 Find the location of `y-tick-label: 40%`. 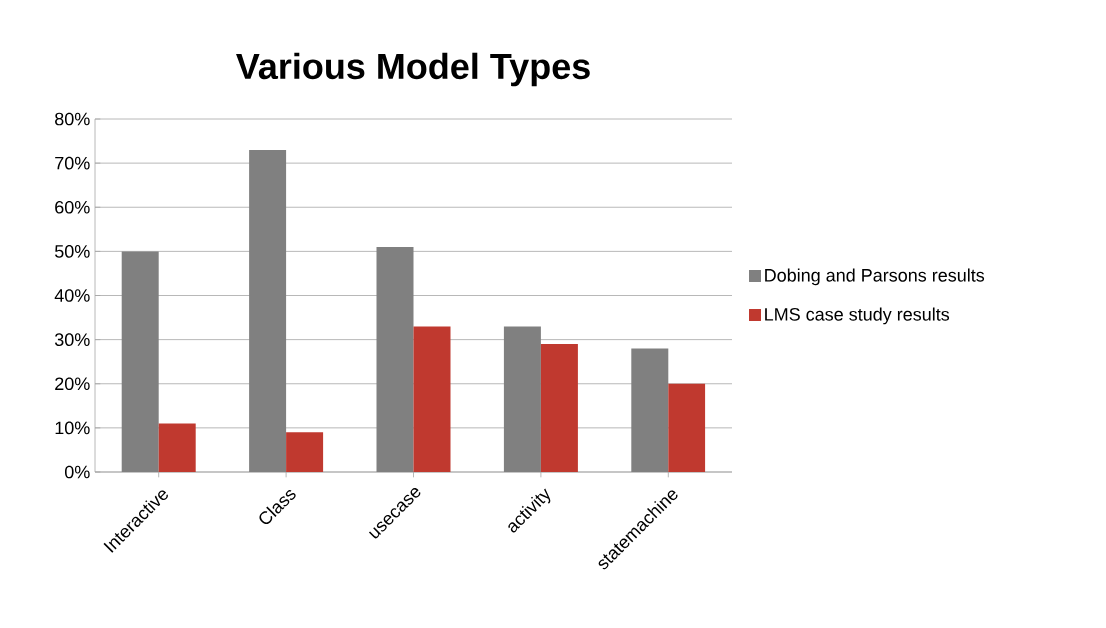

y-tick-label: 40% is located at coordinates (72, 295).